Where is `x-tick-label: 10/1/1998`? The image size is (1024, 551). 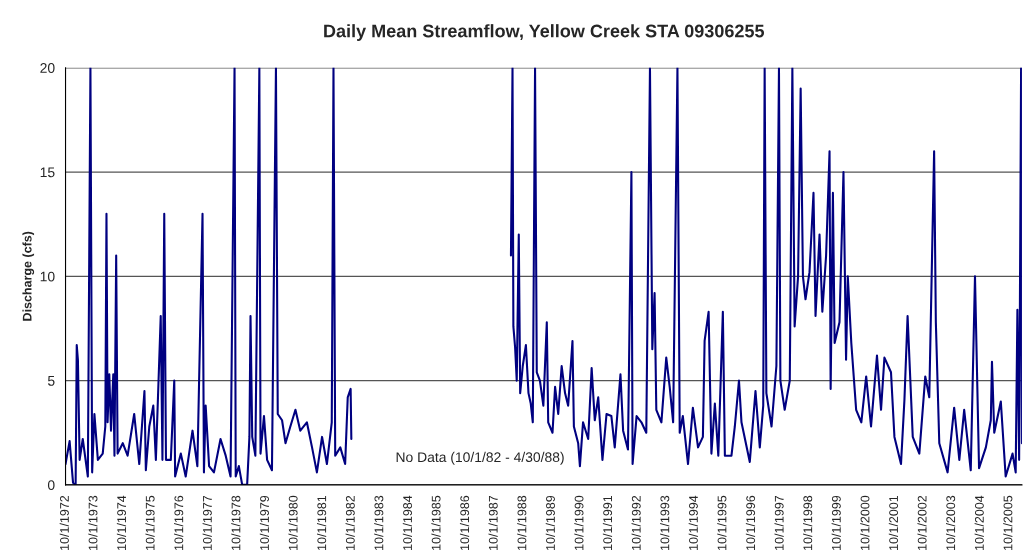
x-tick-label: 10/1/1998 is located at coordinates (808, 522).